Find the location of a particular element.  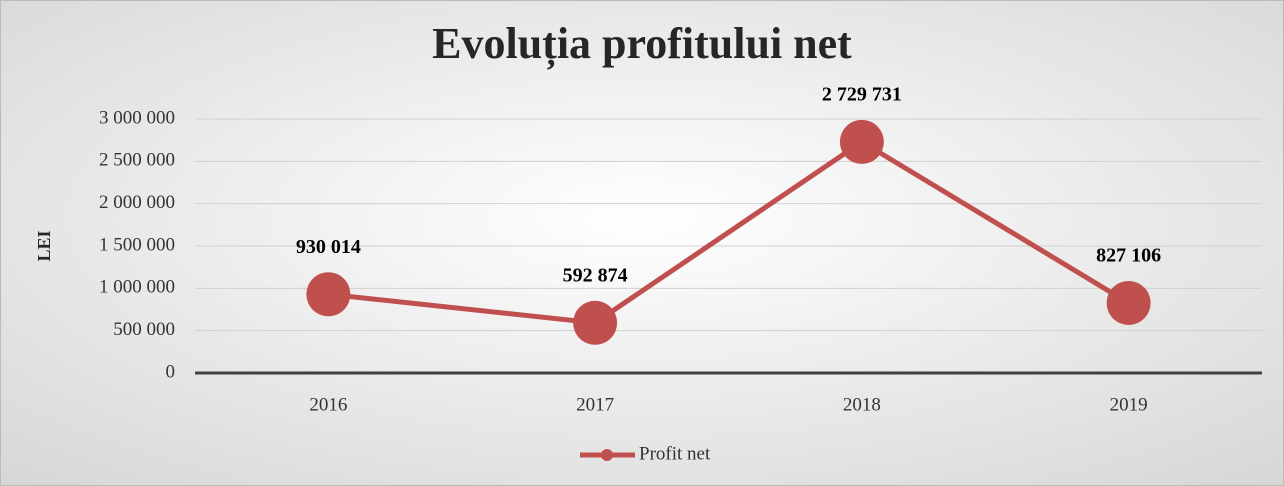

y-tick-label: 500 000 is located at coordinates (144, 329).